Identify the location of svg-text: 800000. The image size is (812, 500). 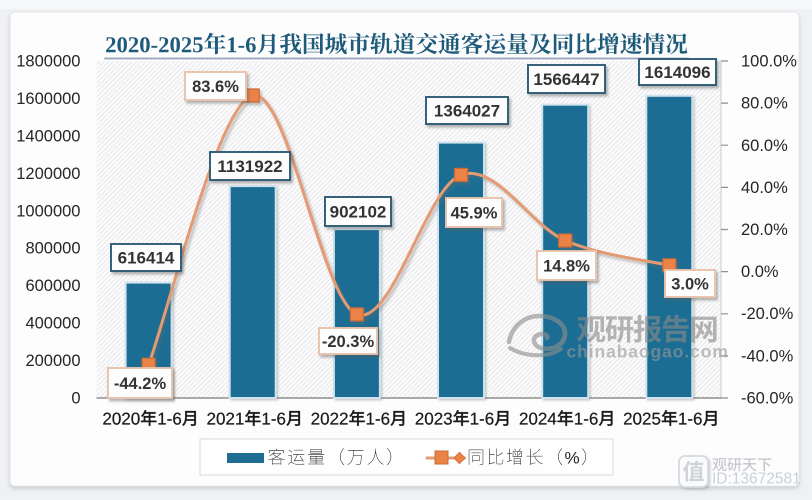
(52, 249).